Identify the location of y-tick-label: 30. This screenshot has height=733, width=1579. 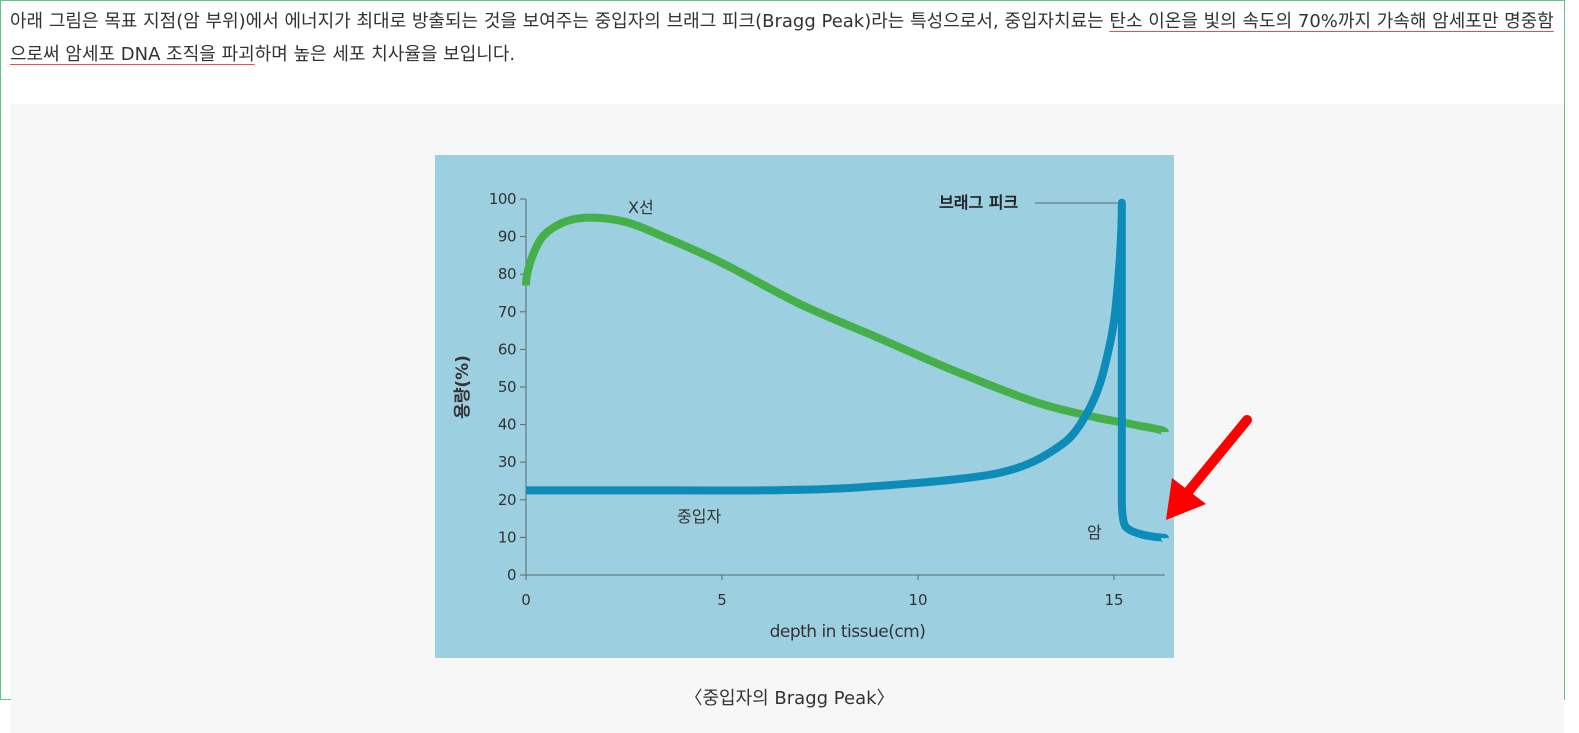
(507, 462).